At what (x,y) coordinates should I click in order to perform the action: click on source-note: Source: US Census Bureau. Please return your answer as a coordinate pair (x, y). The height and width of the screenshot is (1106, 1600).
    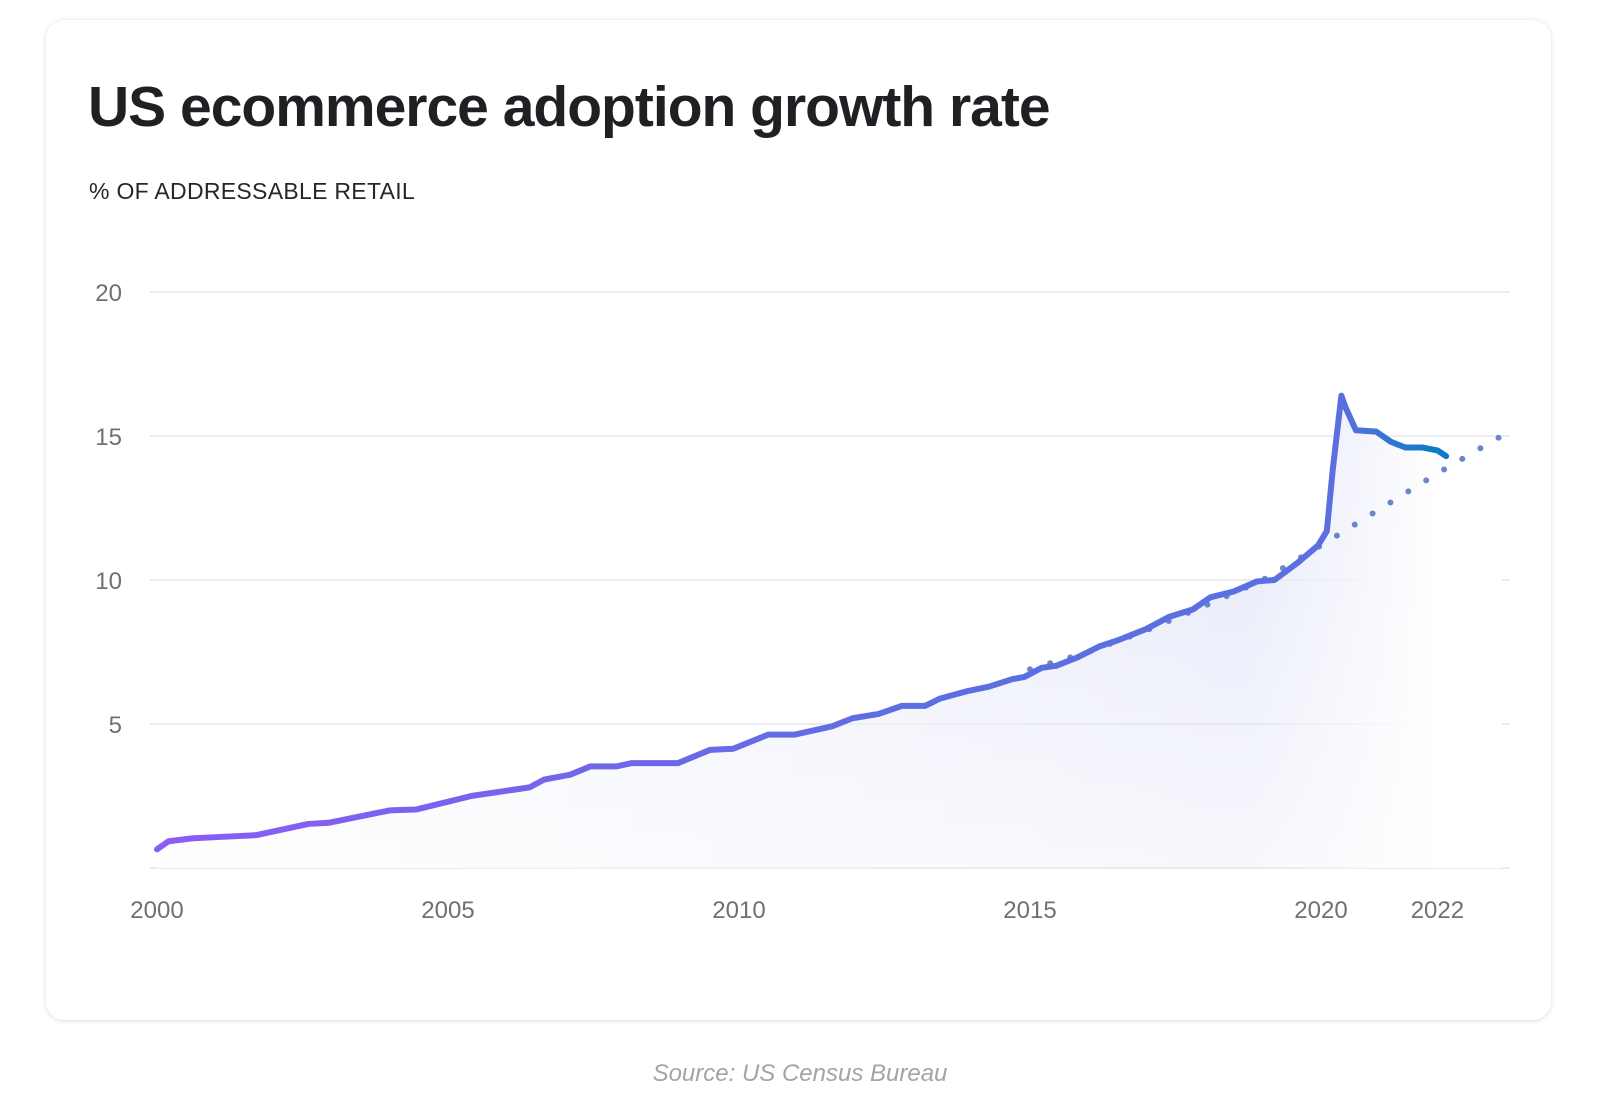
    Looking at the image, I should click on (800, 1073).